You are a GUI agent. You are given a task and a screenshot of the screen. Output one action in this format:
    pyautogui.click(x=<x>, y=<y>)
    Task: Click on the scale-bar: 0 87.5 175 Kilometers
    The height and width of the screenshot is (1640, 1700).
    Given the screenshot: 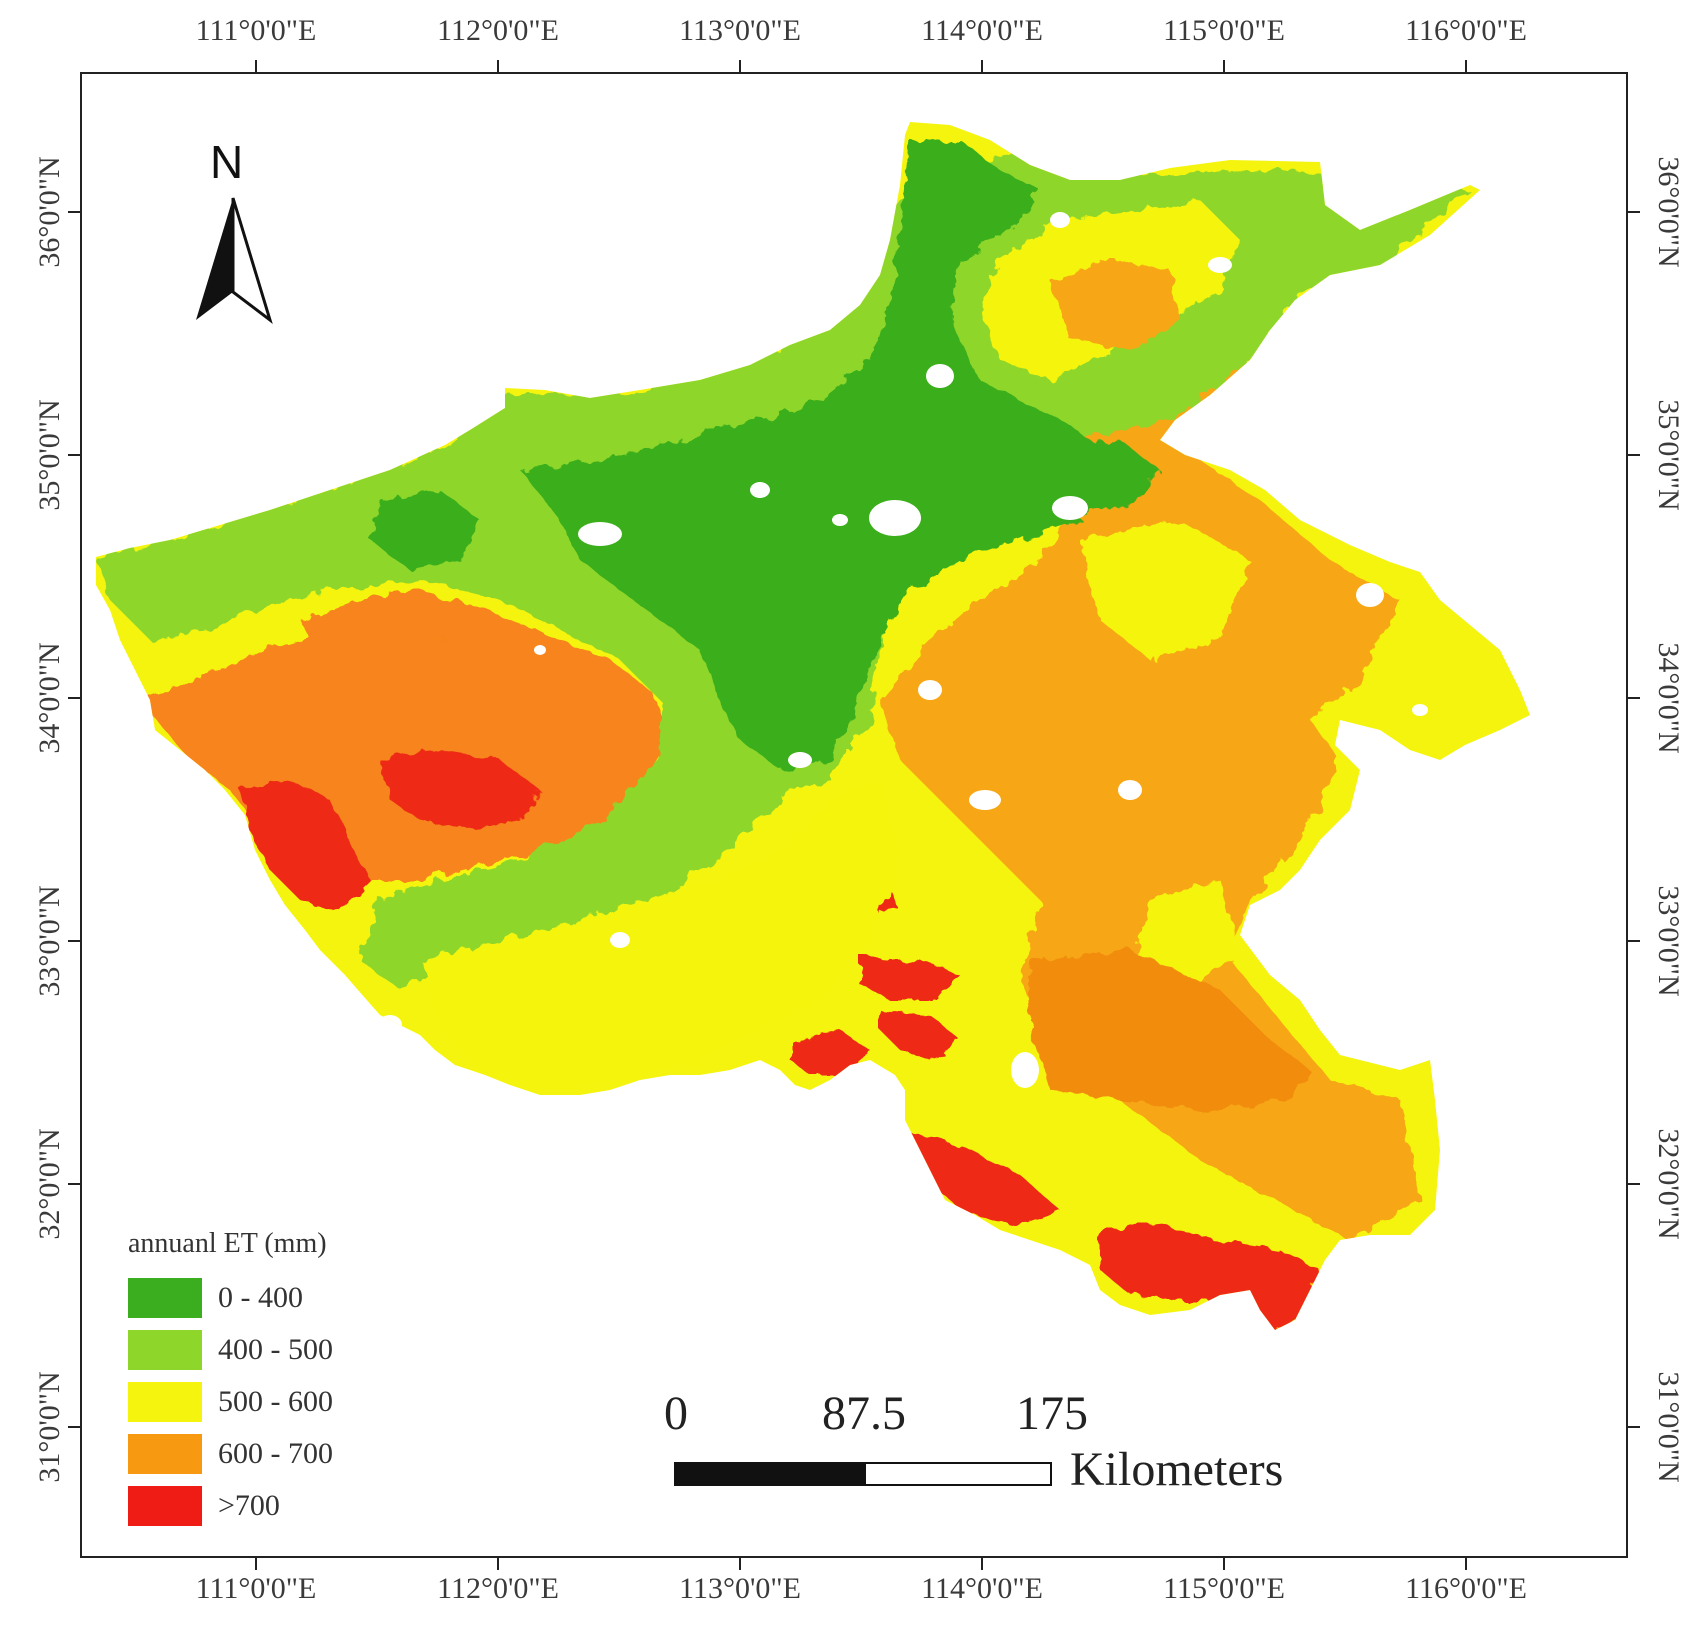 What is the action you would take?
    pyautogui.click(x=1030, y=1446)
    